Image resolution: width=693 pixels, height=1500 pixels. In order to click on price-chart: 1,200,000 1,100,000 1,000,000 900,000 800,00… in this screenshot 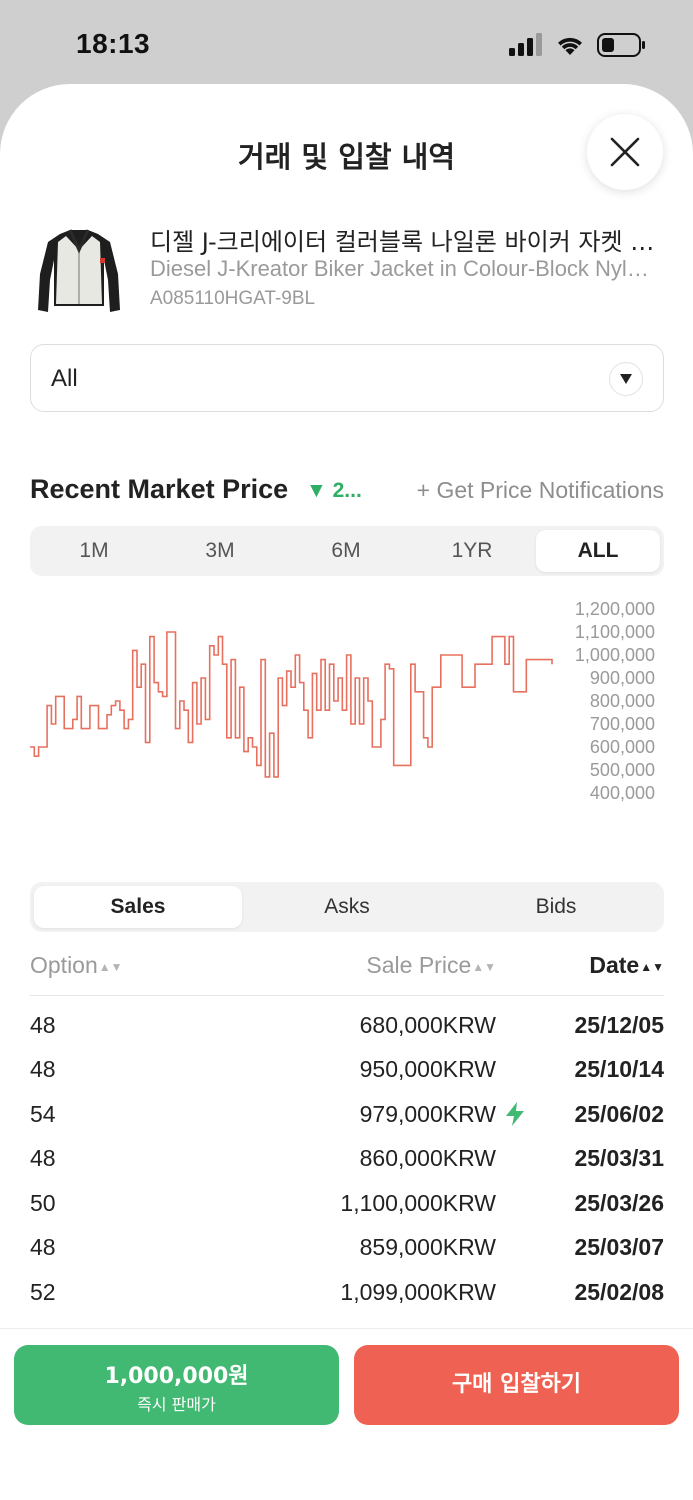, I will do `click(342, 701)`.